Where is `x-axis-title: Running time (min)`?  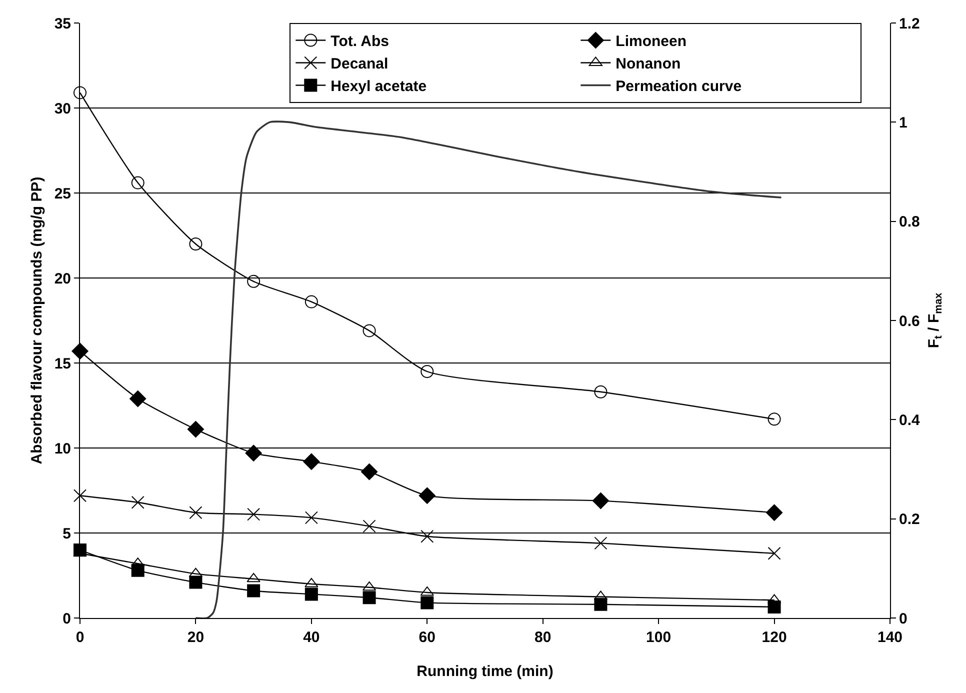
x-axis-title: Running time (min) is located at coordinates (485, 671).